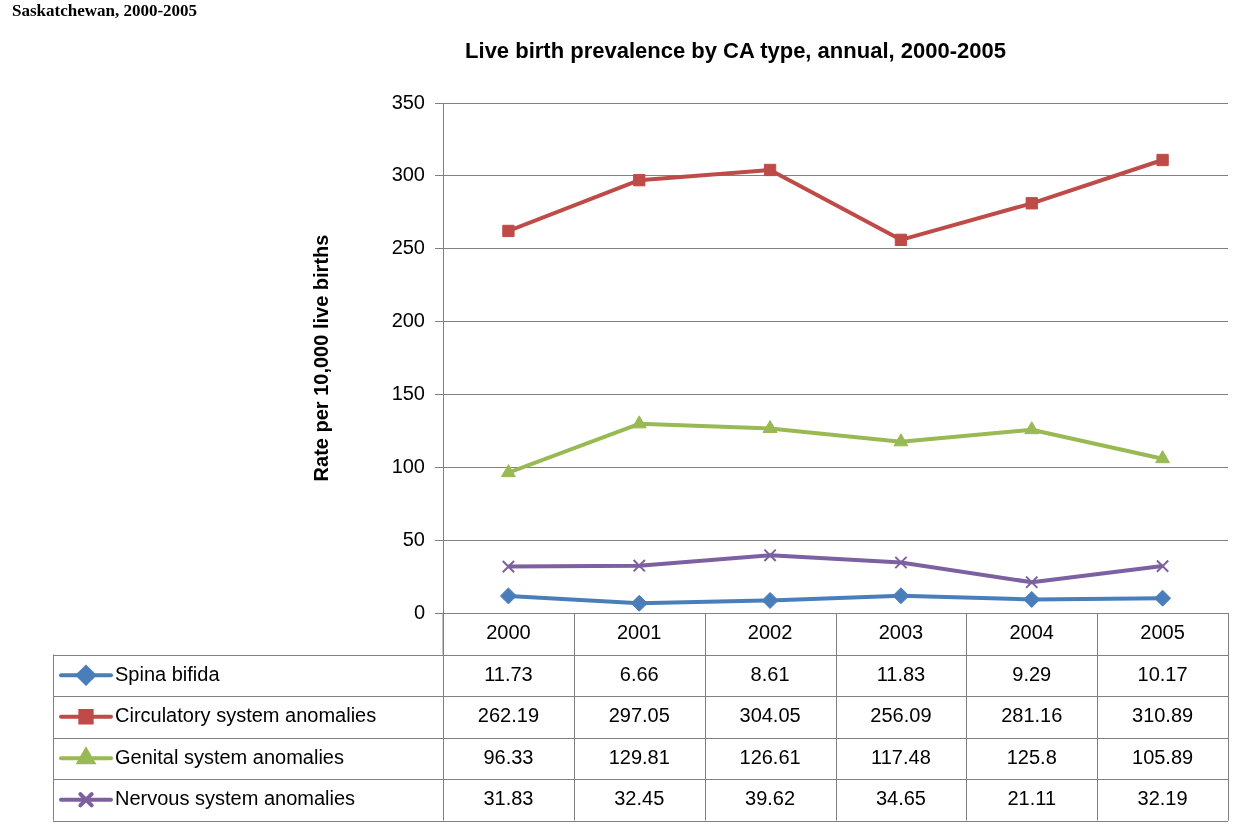 This screenshot has height=828, width=1253. What do you see at coordinates (1031, 632) in the screenshot?
I see `x-tick-label: 2004` at bounding box center [1031, 632].